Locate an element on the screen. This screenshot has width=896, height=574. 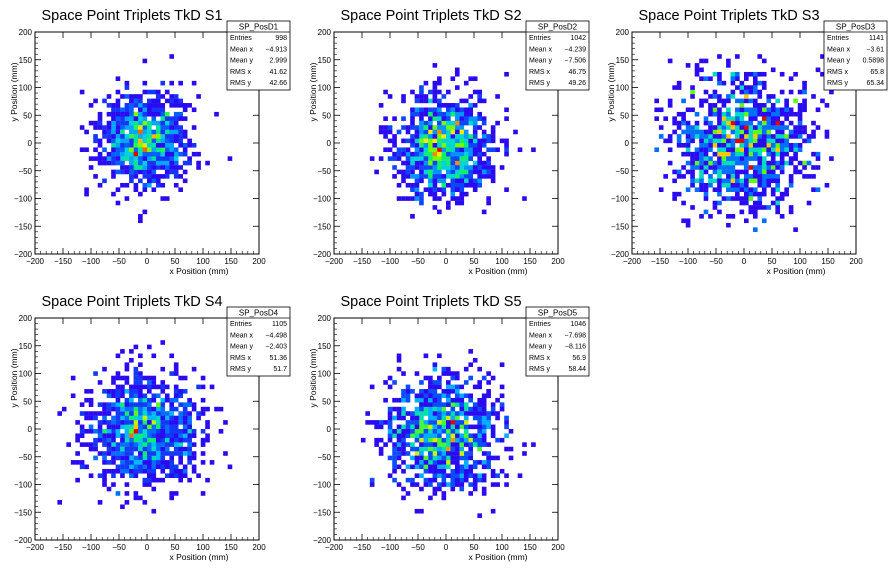
stats-value: 42.66 is located at coordinates (278, 83).